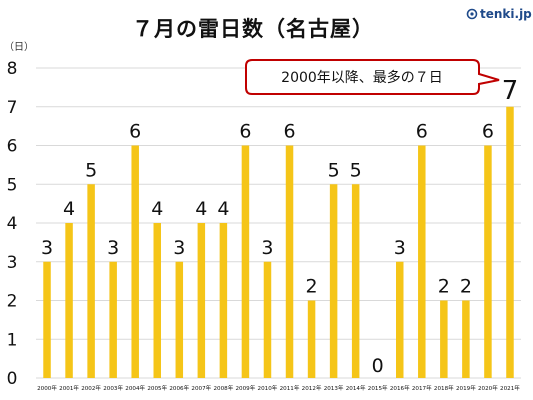 This screenshot has height=400, width=533. What do you see at coordinates (400, 388) in the screenshot?
I see `x-tick-label: 2016年` at bounding box center [400, 388].